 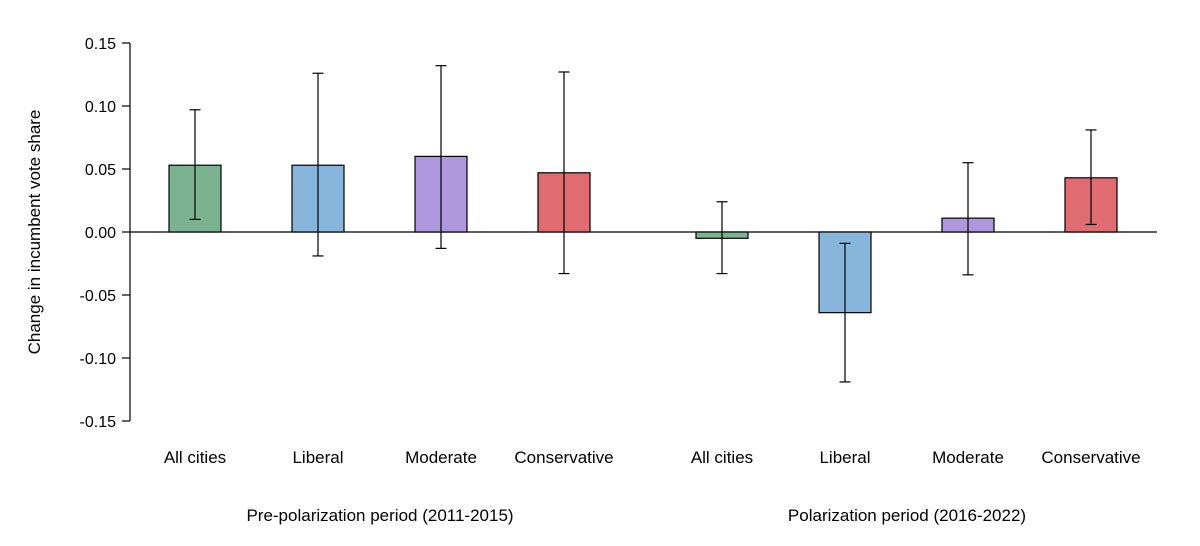 What do you see at coordinates (100, 170) in the screenshot?
I see `y-tick-label: 0.05` at bounding box center [100, 170].